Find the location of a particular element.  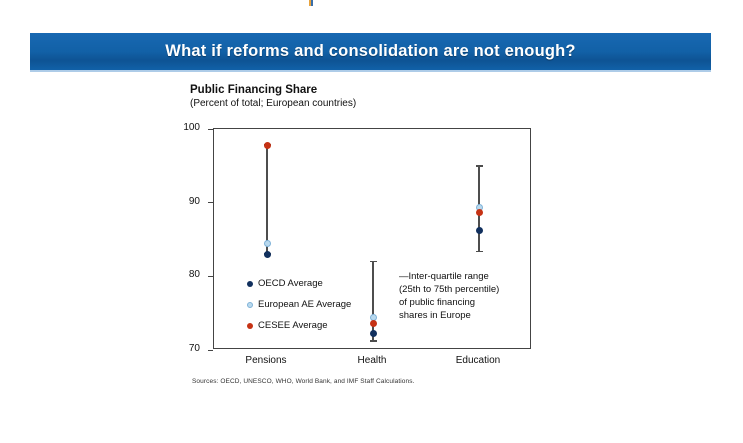

legend-label: OECD Average is located at coordinates (290, 283).